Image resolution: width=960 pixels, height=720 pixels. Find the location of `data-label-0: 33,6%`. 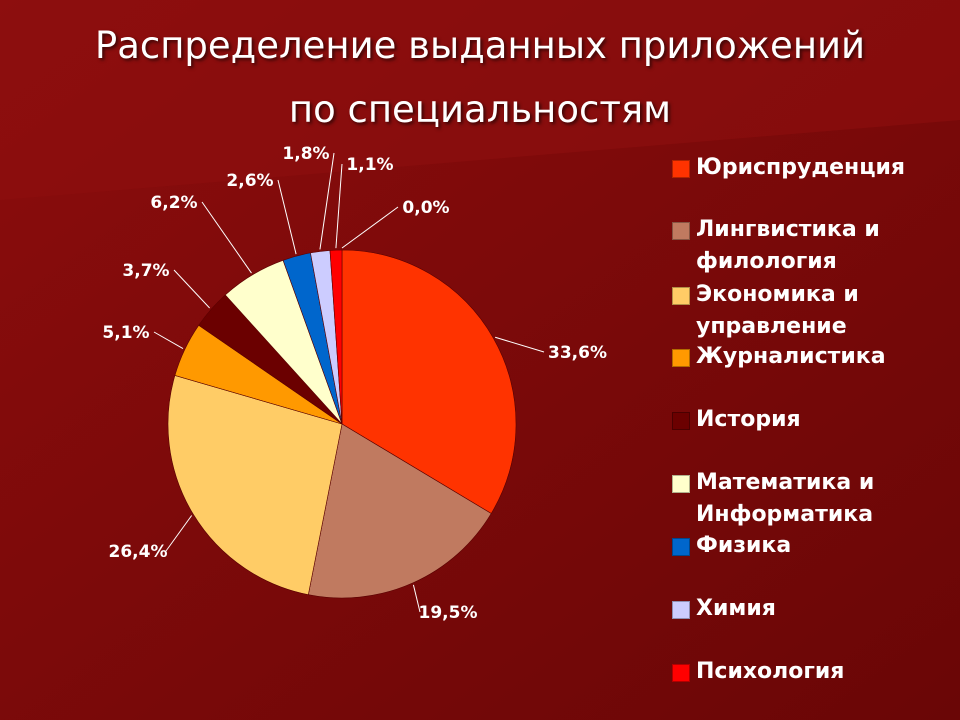

data-label-0: 33,6% is located at coordinates (577, 353).